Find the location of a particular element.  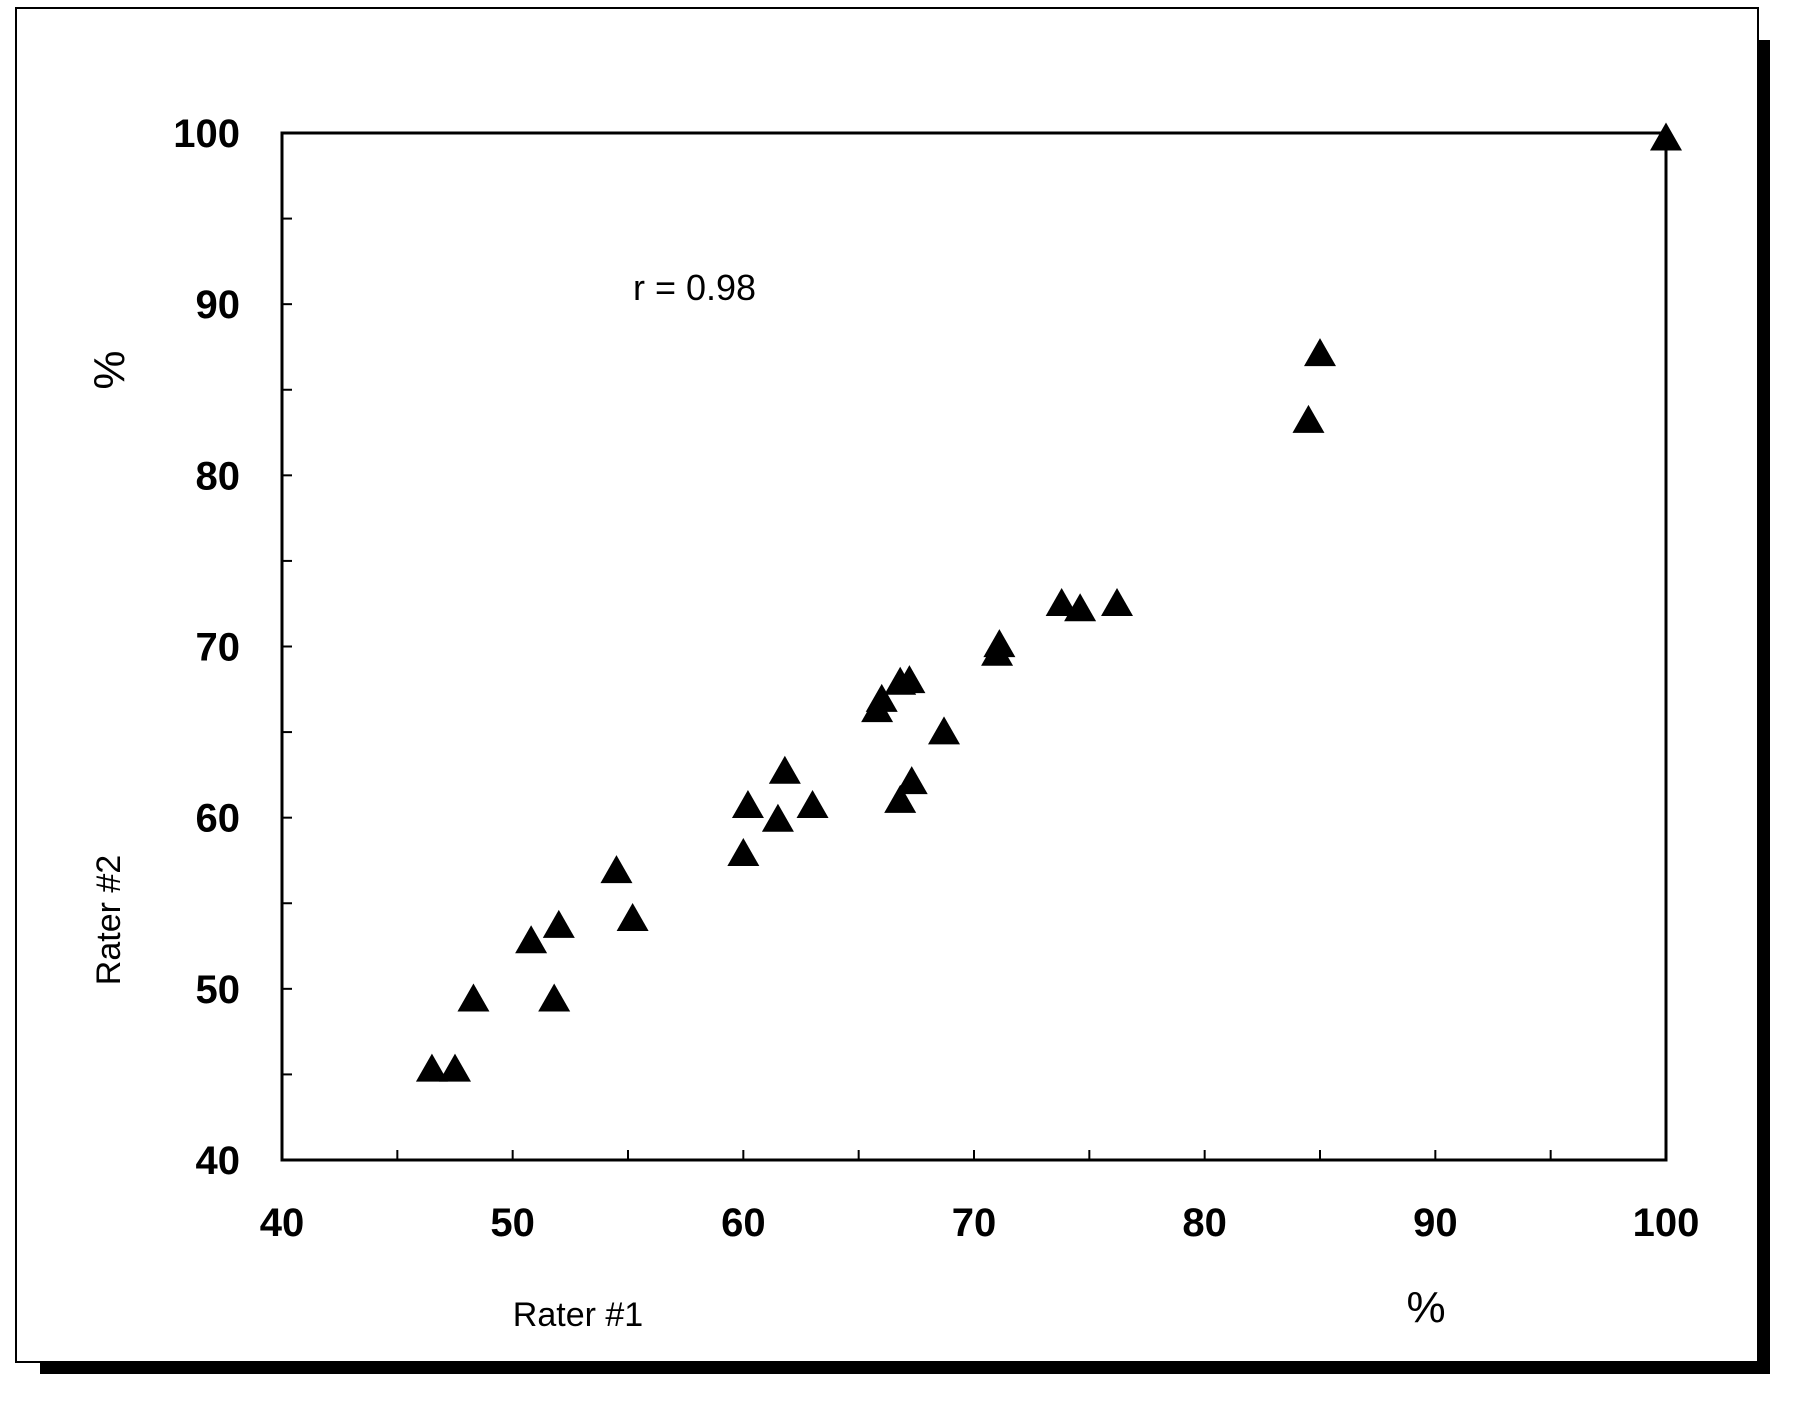

x-tick-label: 70 is located at coordinates (974, 1223).